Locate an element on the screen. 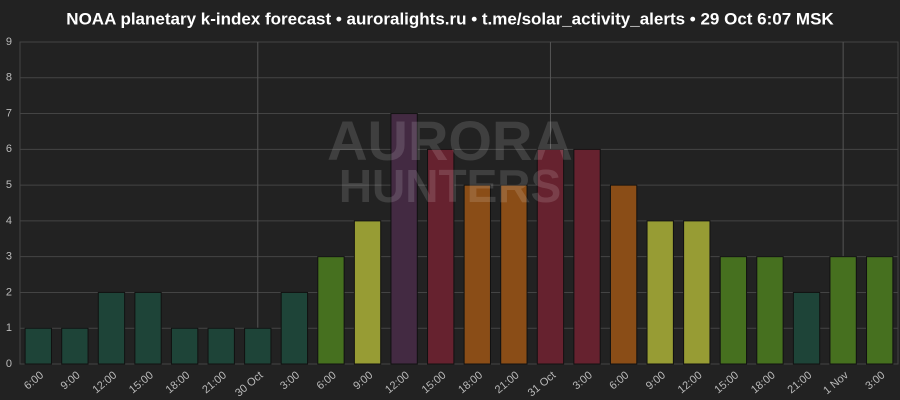 Image resolution: width=900 pixels, height=400 pixels. watermark-text: AURORA is located at coordinates (450, 140).